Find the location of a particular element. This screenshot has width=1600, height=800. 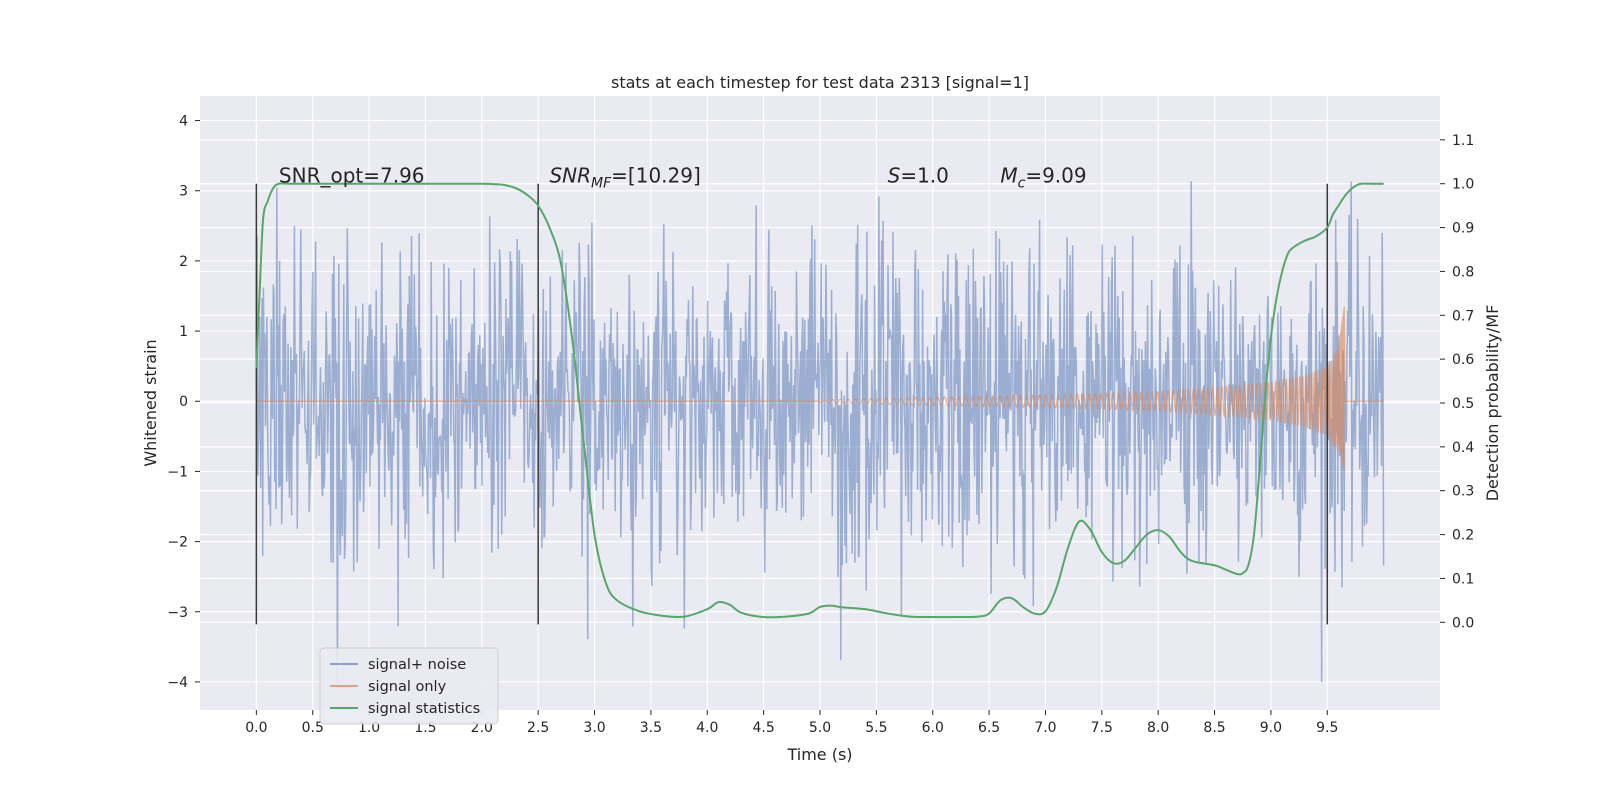

y-left-tick-label: 1 is located at coordinates (183, 332).